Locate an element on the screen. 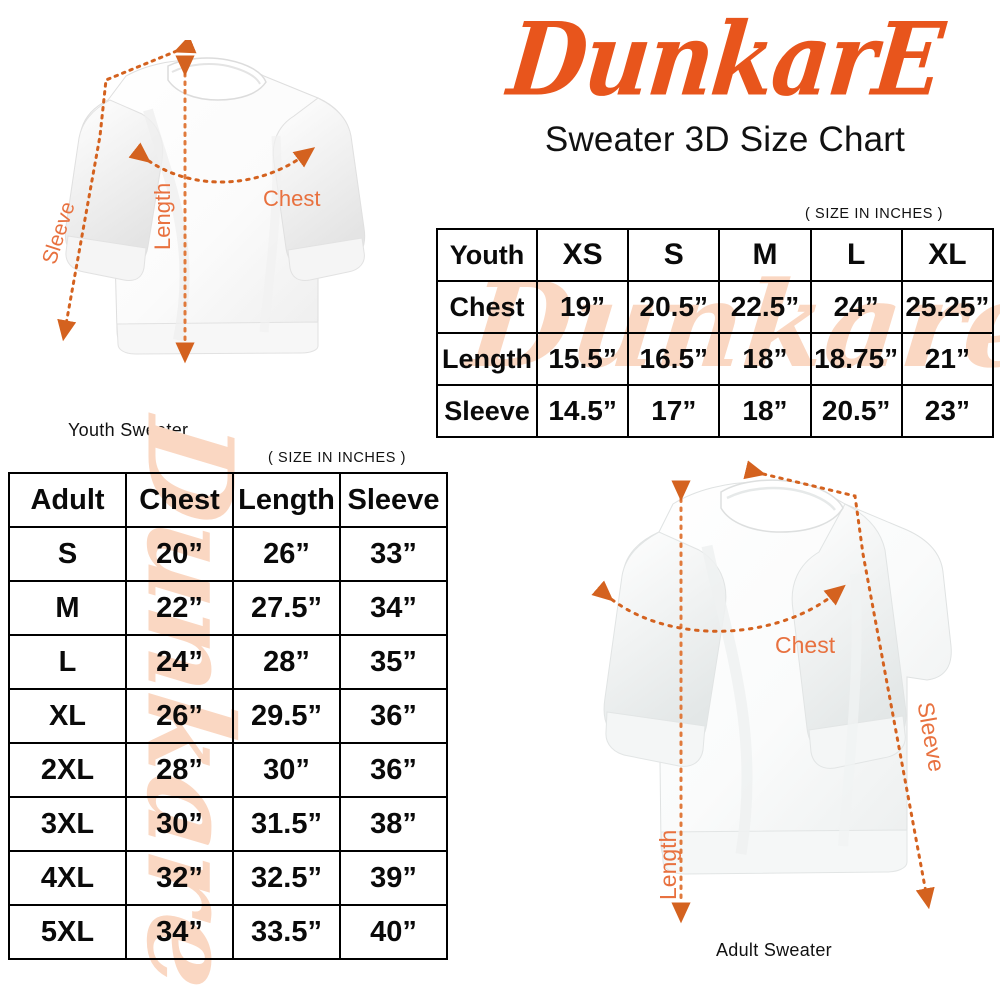  youth-column-header: M is located at coordinates (765, 255).